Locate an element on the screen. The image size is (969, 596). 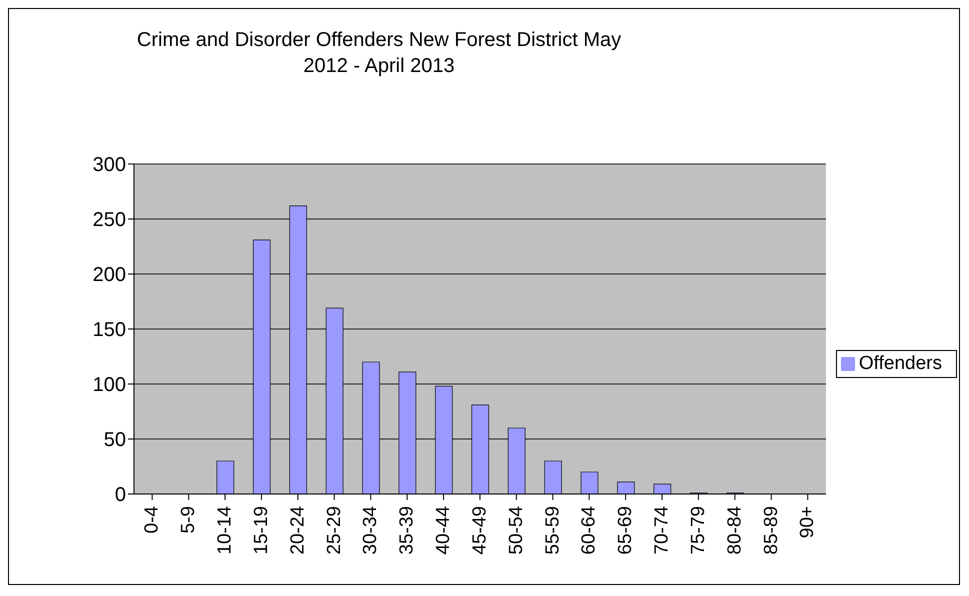
x-tick-label: 0-4 is located at coordinates (152, 520).